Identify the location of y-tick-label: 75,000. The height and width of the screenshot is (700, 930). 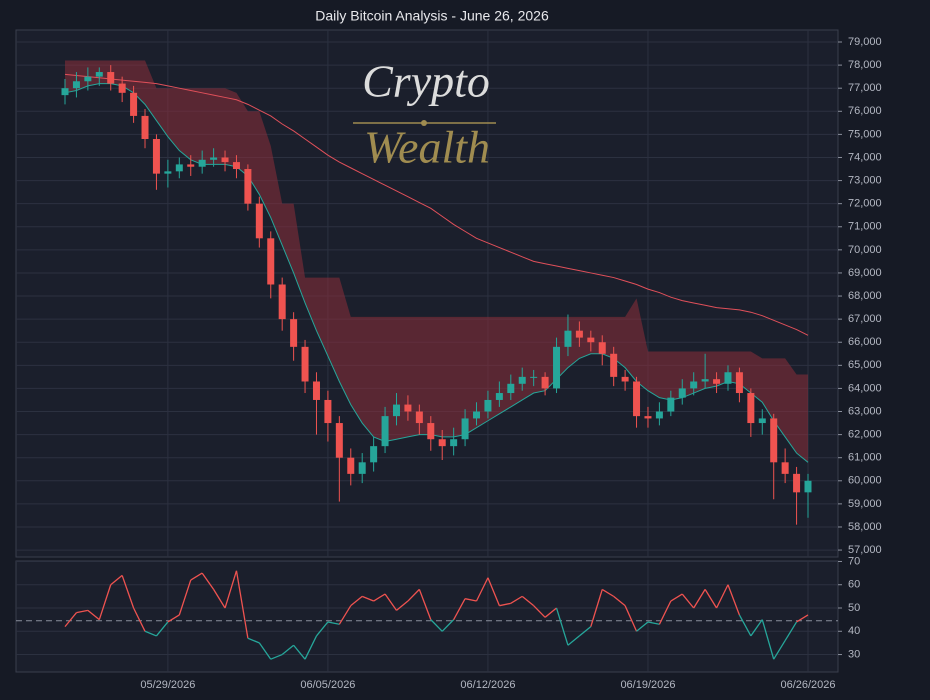
(865, 134).